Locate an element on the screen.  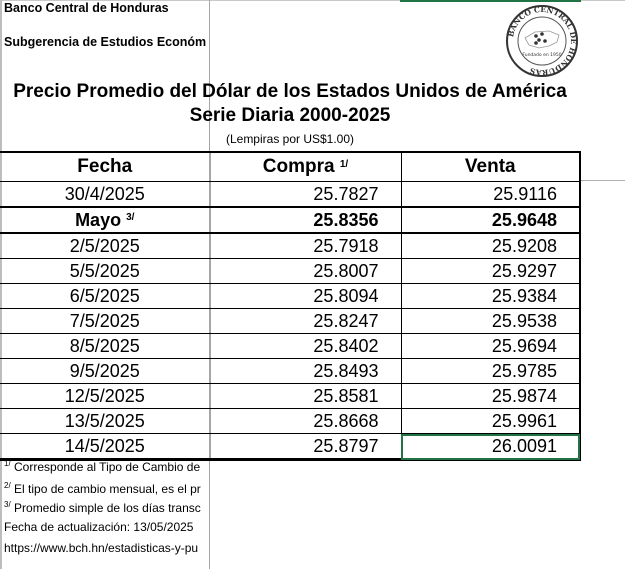
cell-fecha: 12/5/2025 is located at coordinates (105, 396).